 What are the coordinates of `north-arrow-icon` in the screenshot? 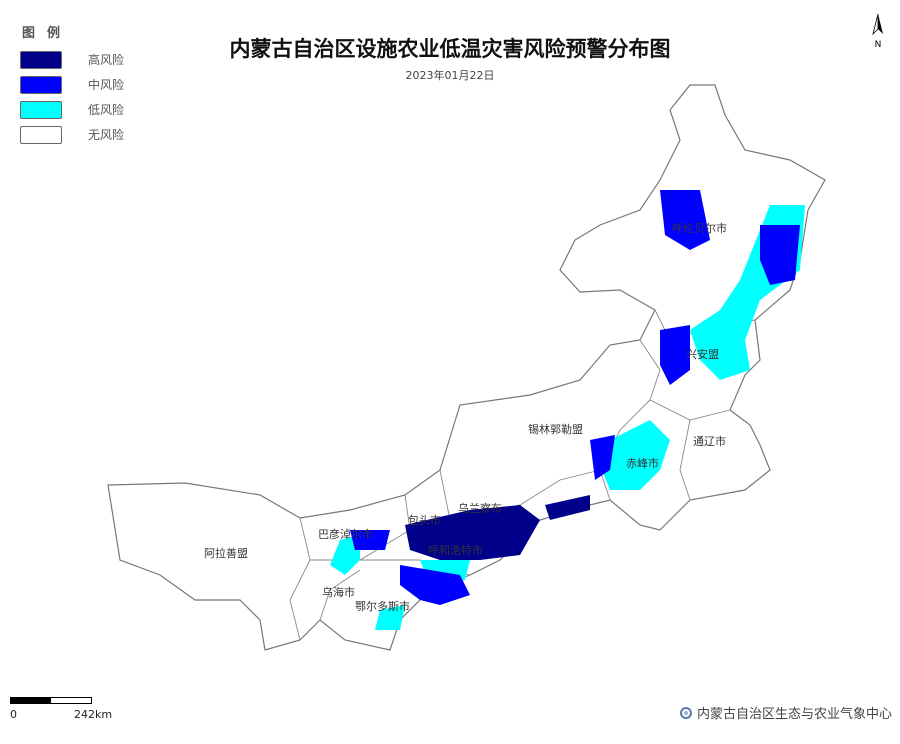 It's located at (877, 24).